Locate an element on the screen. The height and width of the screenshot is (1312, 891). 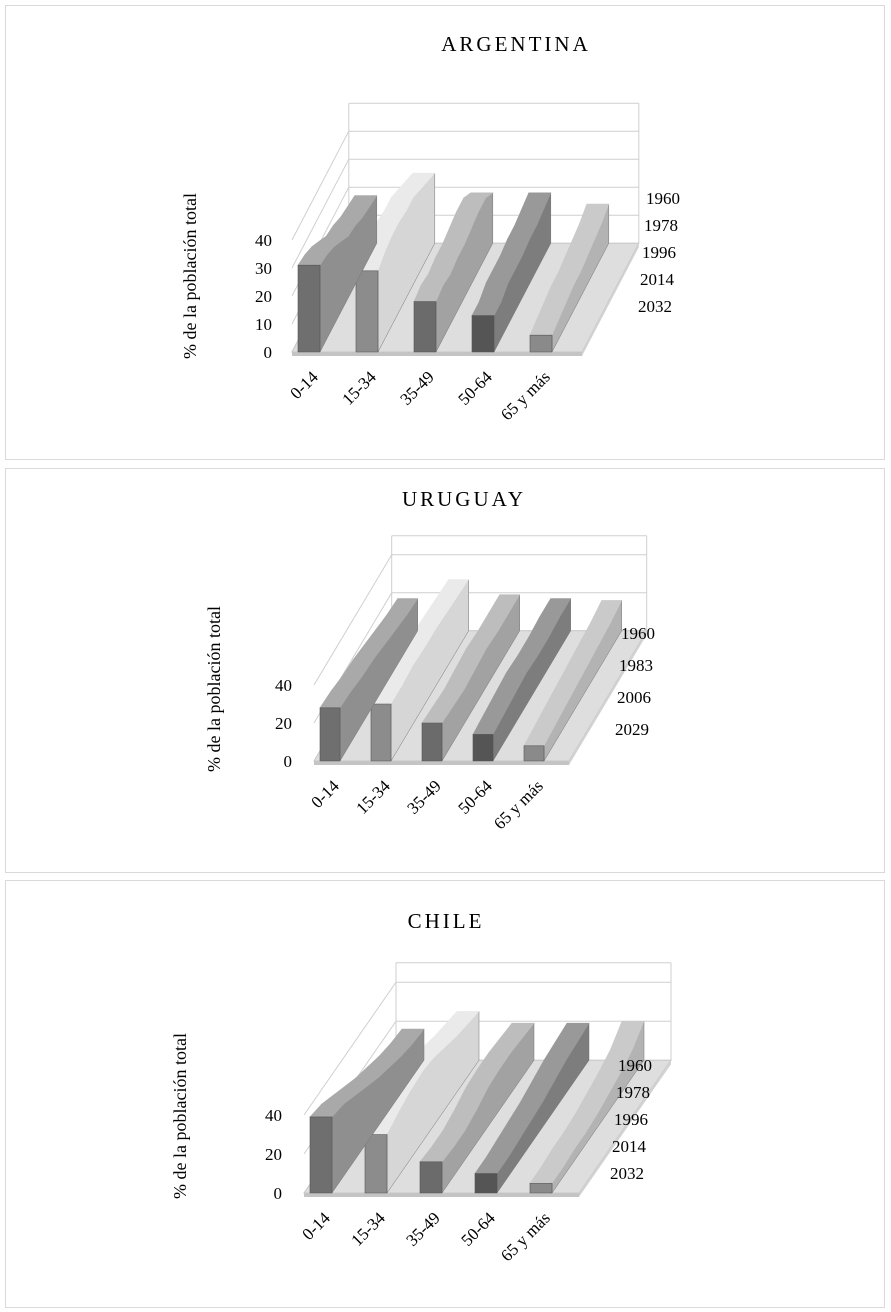
y-tick-label: 10 is located at coordinates (263, 324).